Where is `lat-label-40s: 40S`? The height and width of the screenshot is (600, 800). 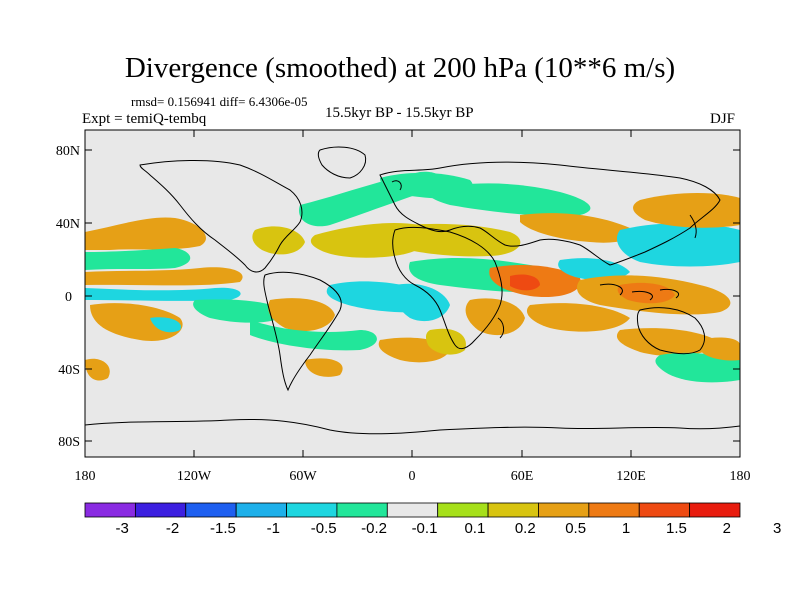
lat-label-40s: 40S is located at coordinates (69, 370).